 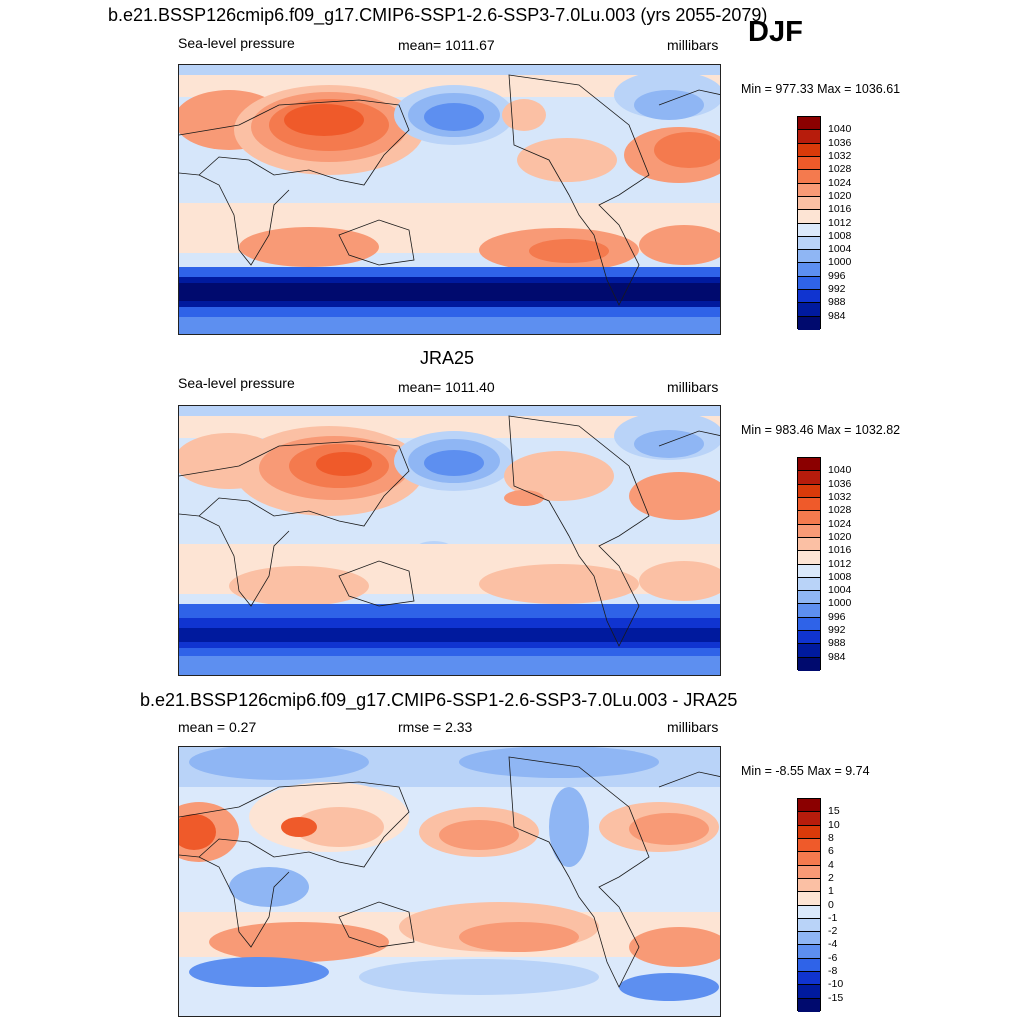 I want to click on panel-3-rmse-label: rmse = 2.33, so click(x=435, y=727).